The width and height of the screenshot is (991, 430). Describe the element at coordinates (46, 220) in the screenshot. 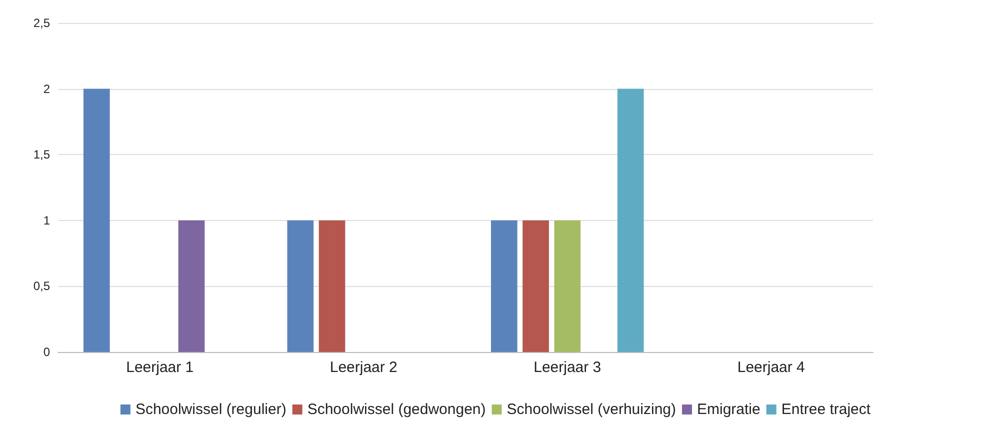

I see `y-tick-label: 1` at that location.